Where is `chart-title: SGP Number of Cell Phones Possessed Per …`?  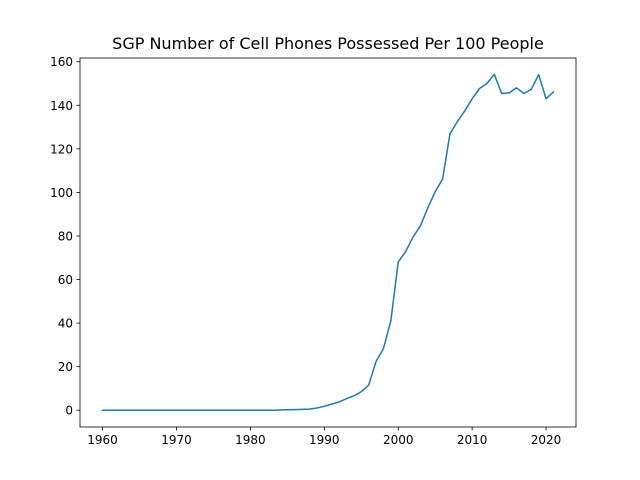 chart-title: SGP Number of Cell Phones Possessed Per … is located at coordinates (328, 43).